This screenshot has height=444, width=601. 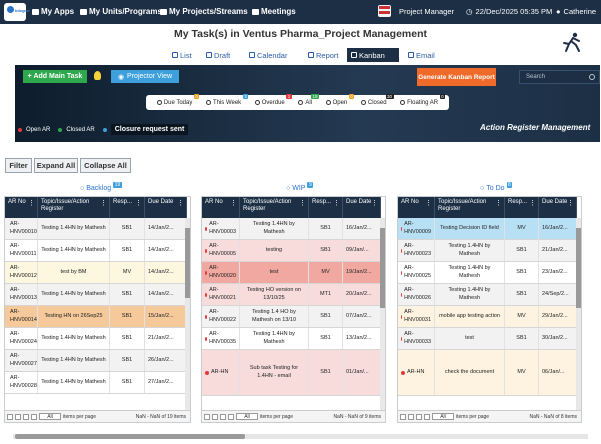 What do you see at coordinates (576, 11) in the screenshot?
I see `user-menu: ● Catherine` at bounding box center [576, 11].